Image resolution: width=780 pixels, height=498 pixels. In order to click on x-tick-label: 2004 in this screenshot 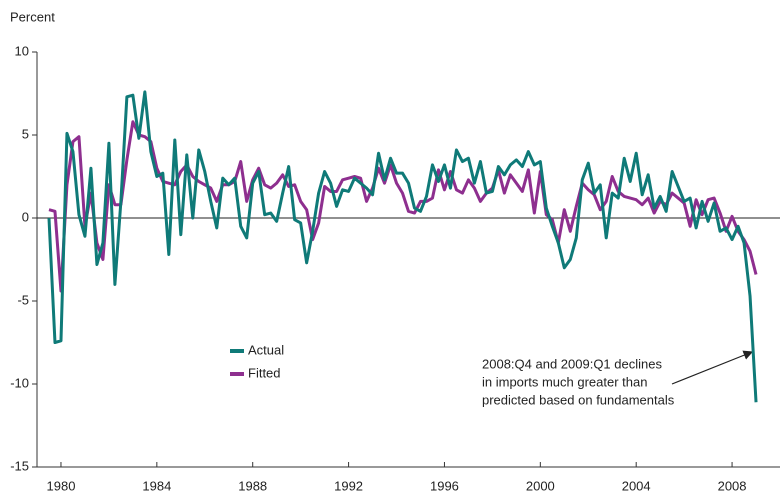, I will do `click(636, 485)`.